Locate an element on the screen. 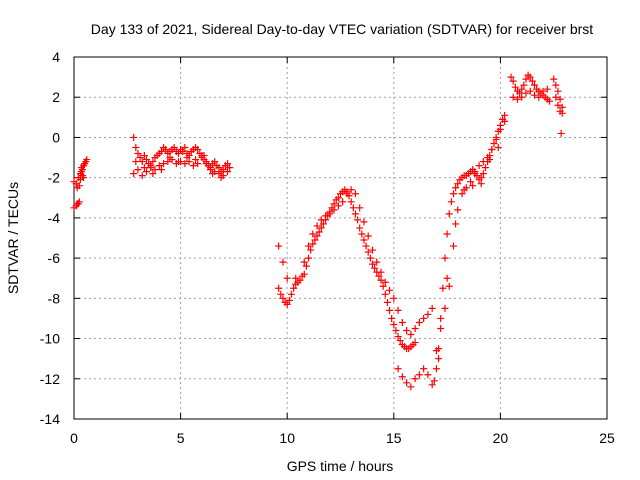 This screenshot has width=640, height=480. x-tick-label: 0 is located at coordinates (74, 438).